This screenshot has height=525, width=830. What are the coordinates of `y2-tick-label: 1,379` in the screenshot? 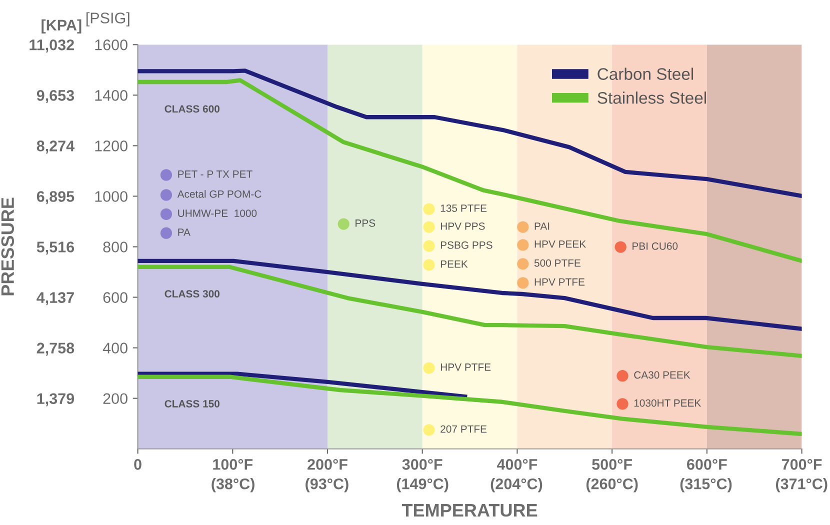 It's located at (55, 399).